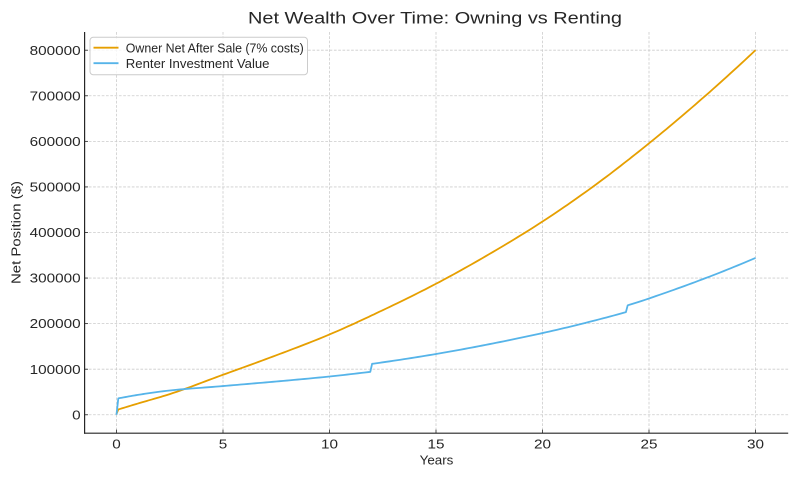 The width and height of the screenshot is (800, 480). I want to click on svg-text: Renter Investment Value, so click(198, 63).